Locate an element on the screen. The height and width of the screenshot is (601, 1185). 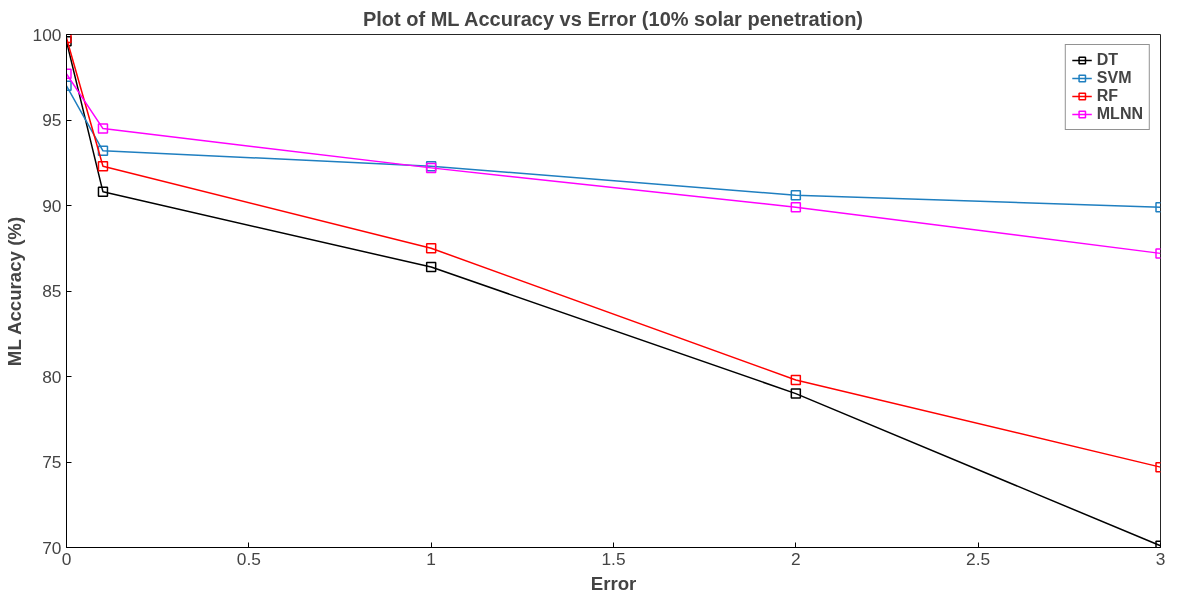
legend-label: RF is located at coordinates (1107, 96).